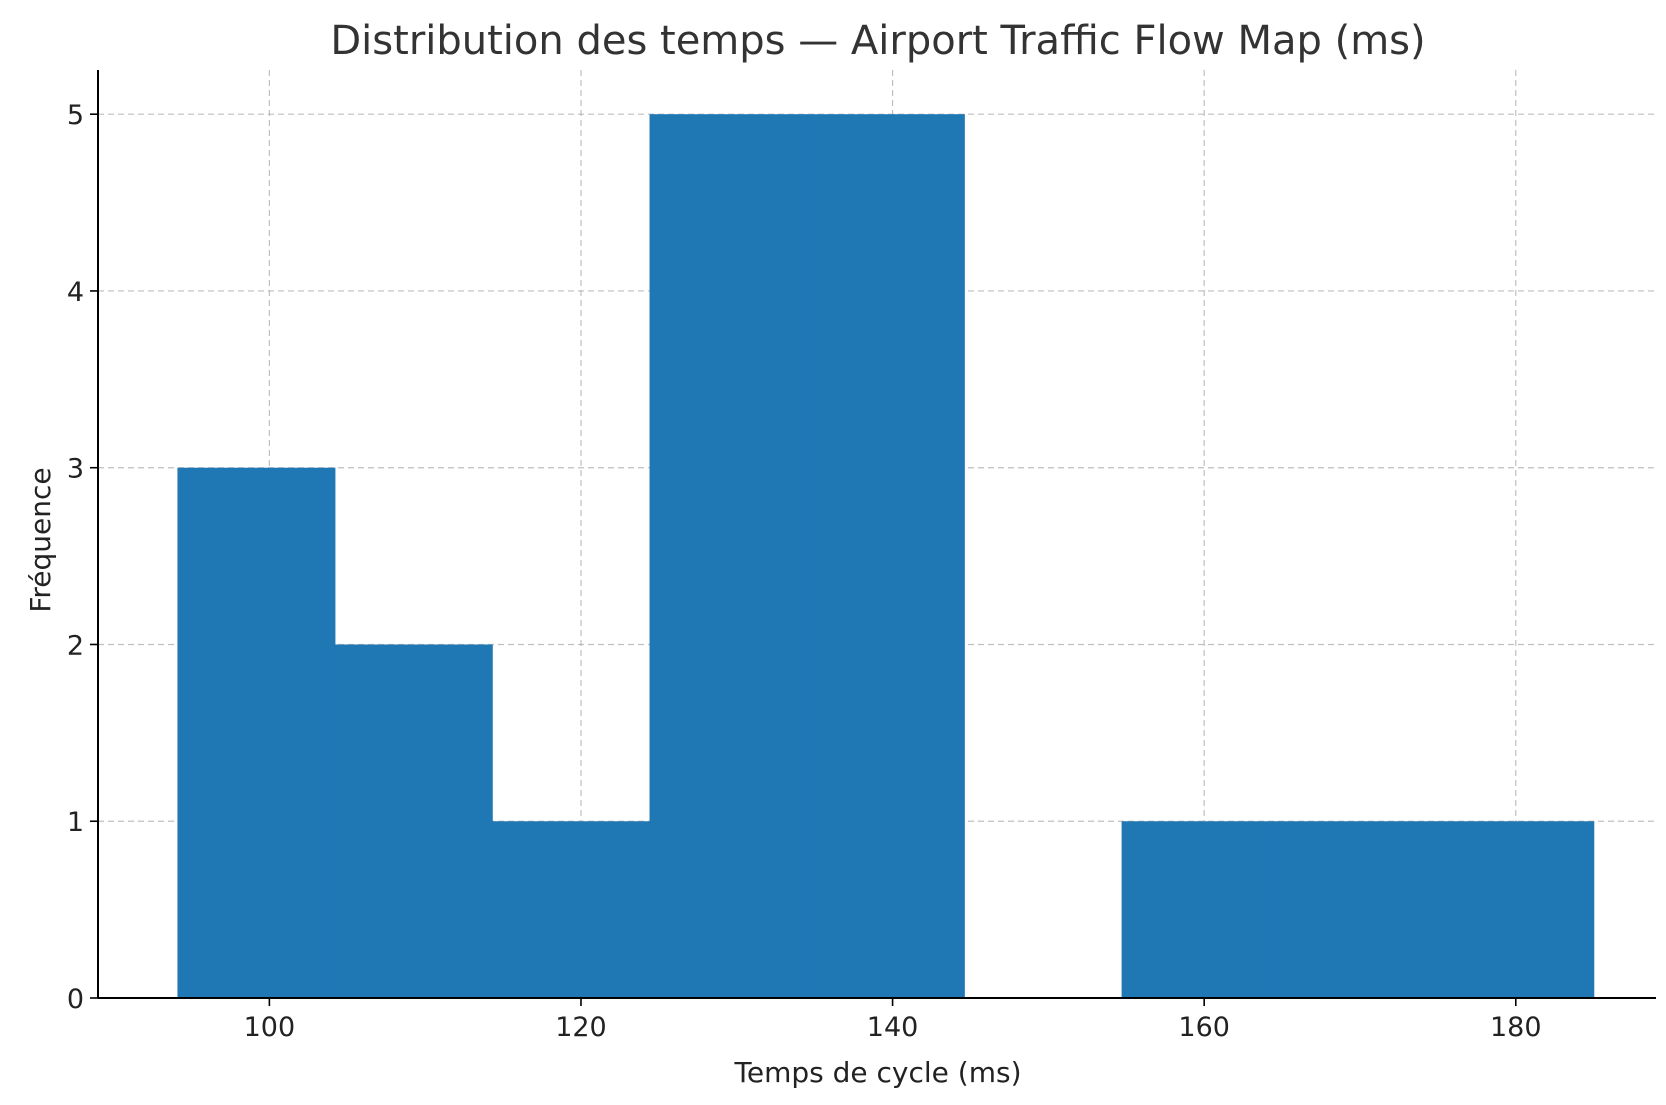 This screenshot has width=1666, height=1105. What do you see at coordinates (1204, 1027) in the screenshot?
I see `x-tick-label: 160` at bounding box center [1204, 1027].